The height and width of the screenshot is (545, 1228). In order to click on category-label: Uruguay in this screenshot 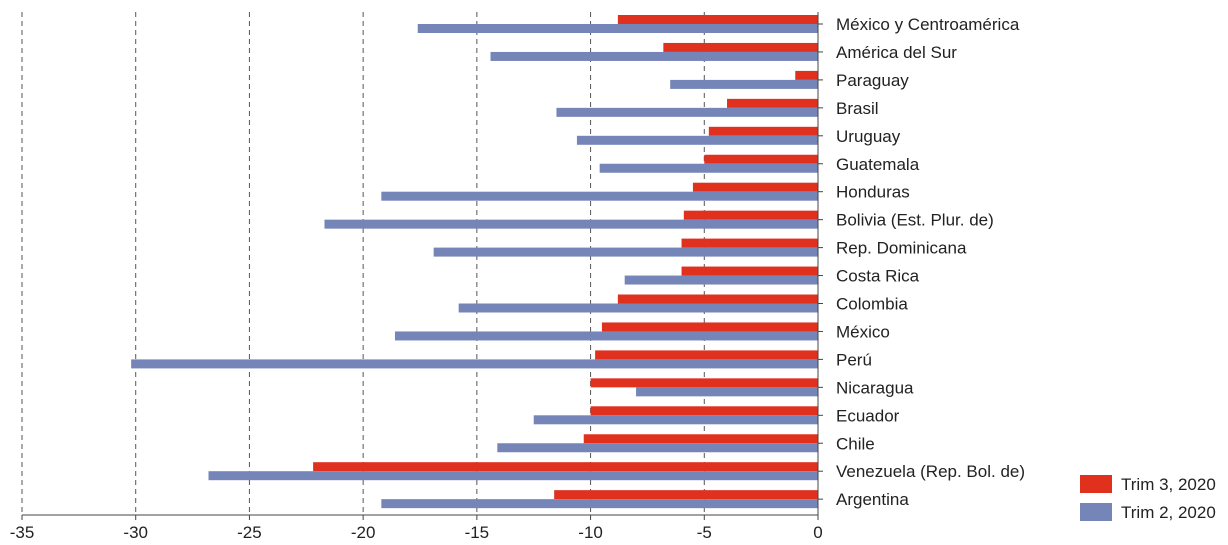, I will do `click(868, 136)`.